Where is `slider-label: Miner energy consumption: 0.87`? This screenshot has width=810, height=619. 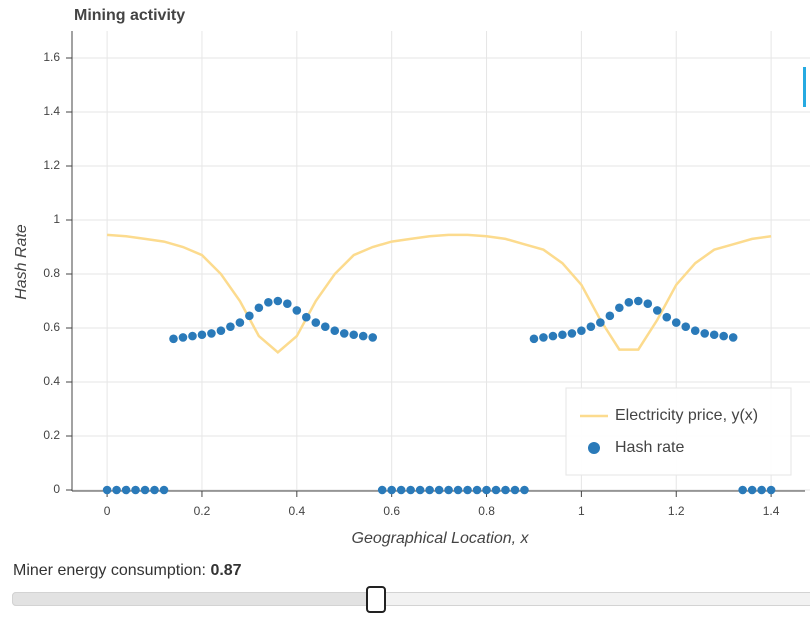
slider-label: Miner energy consumption: 0.87 is located at coordinates (127, 571).